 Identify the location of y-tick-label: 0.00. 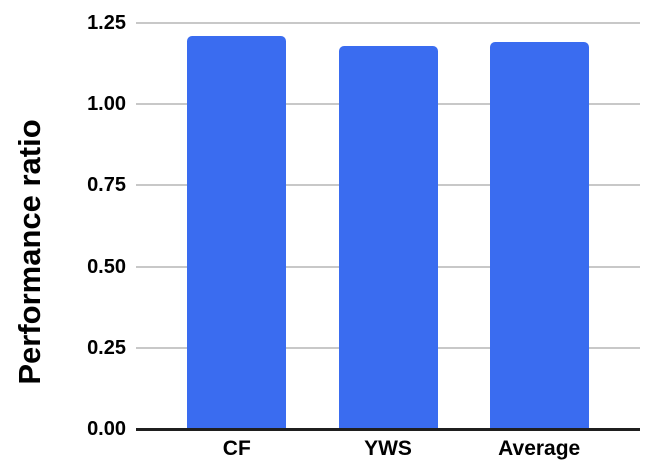
(106, 429).